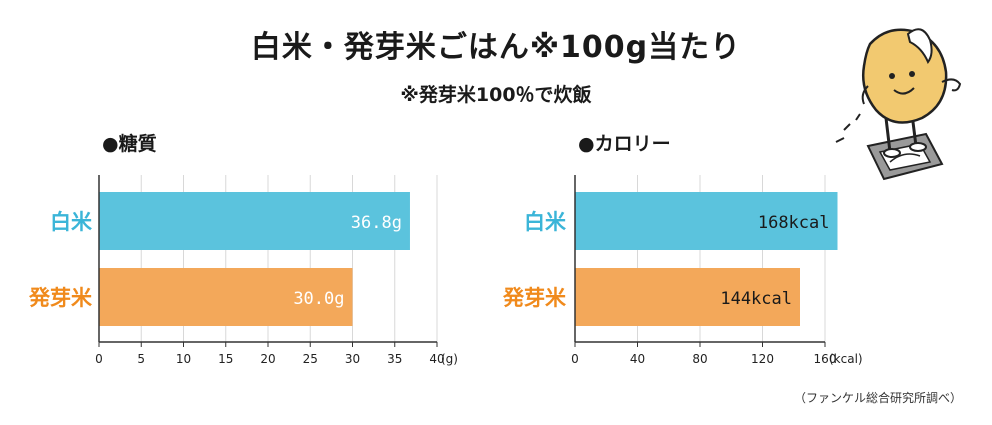  What do you see at coordinates (846, 359) in the screenshot?
I see `calorie-x-unit: (kcal)` at bounding box center [846, 359].